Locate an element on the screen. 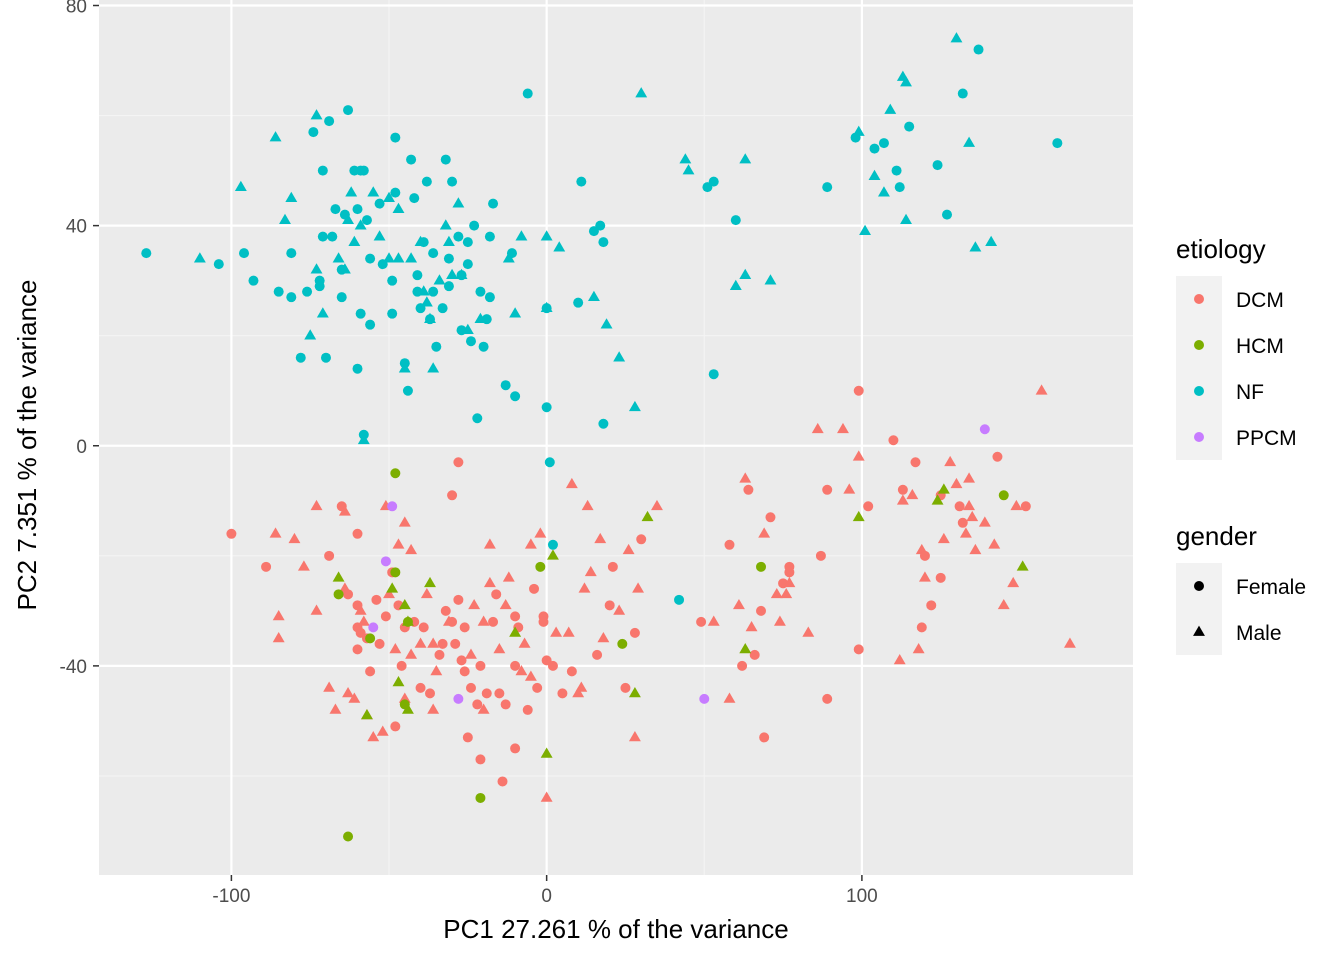 The width and height of the screenshot is (1344, 960). y-tick-label: 40 is located at coordinates (76, 227).